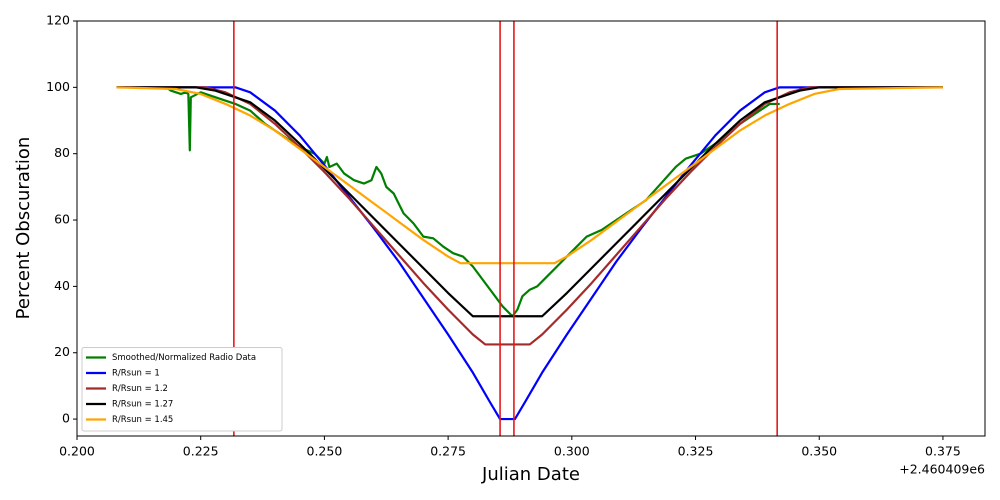 This screenshot has height=500, width=1000. I want to click on legend-label: R/Rsun = 1, so click(136, 374).